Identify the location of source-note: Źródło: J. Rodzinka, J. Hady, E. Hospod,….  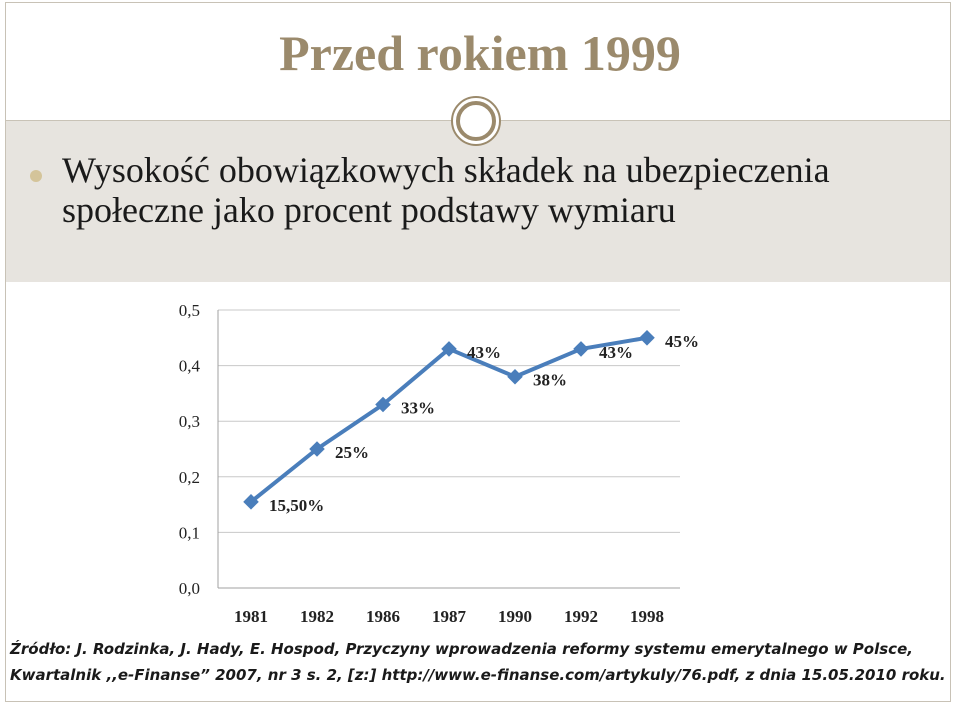
(482, 662).